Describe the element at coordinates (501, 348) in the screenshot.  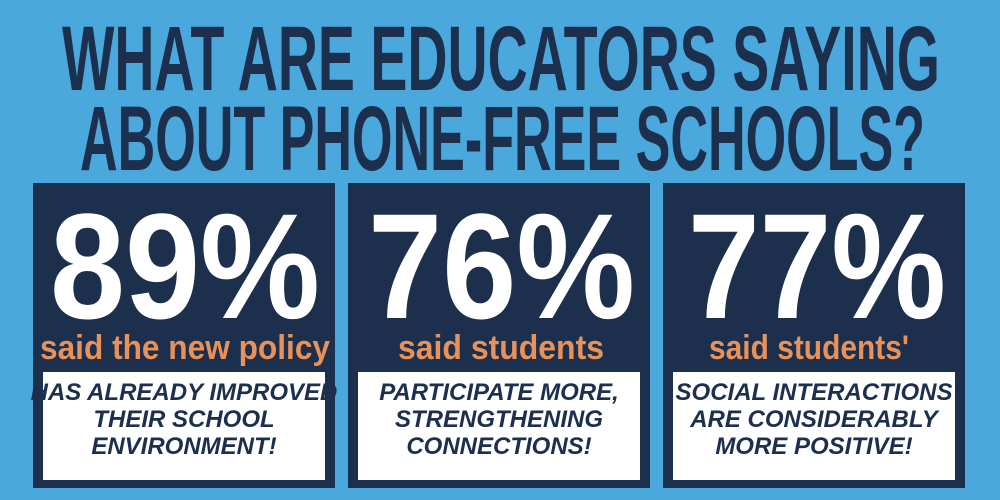
I see `stat-lead: said students` at that location.